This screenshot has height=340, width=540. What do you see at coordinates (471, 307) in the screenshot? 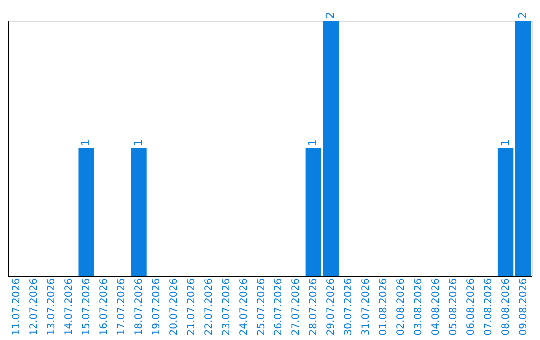
I see `x-tick-label: 06.08.2026` at bounding box center [471, 307].